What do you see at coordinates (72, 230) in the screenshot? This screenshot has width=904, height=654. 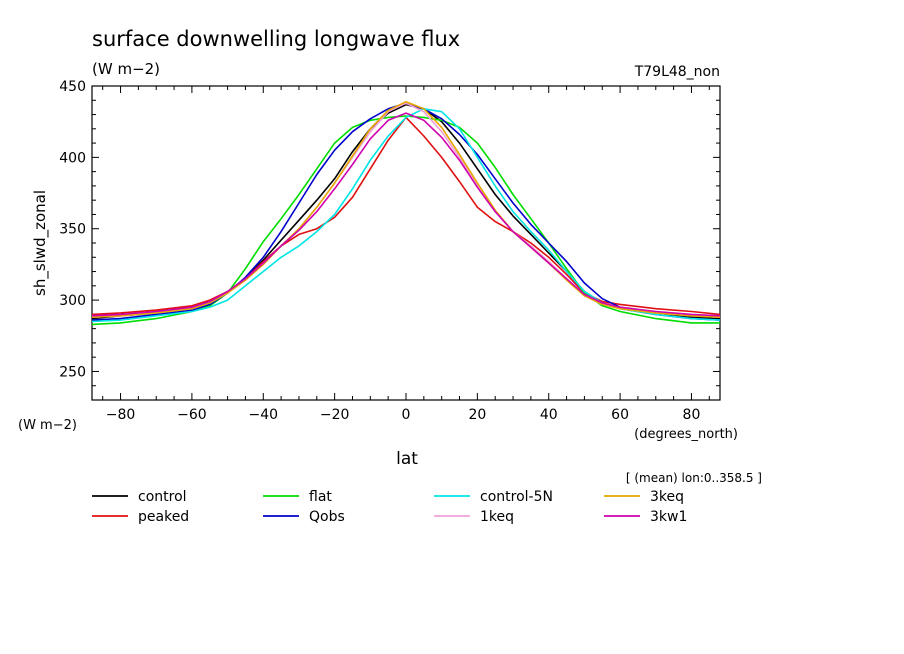 I see `y-tick-label: 350` at bounding box center [72, 230].